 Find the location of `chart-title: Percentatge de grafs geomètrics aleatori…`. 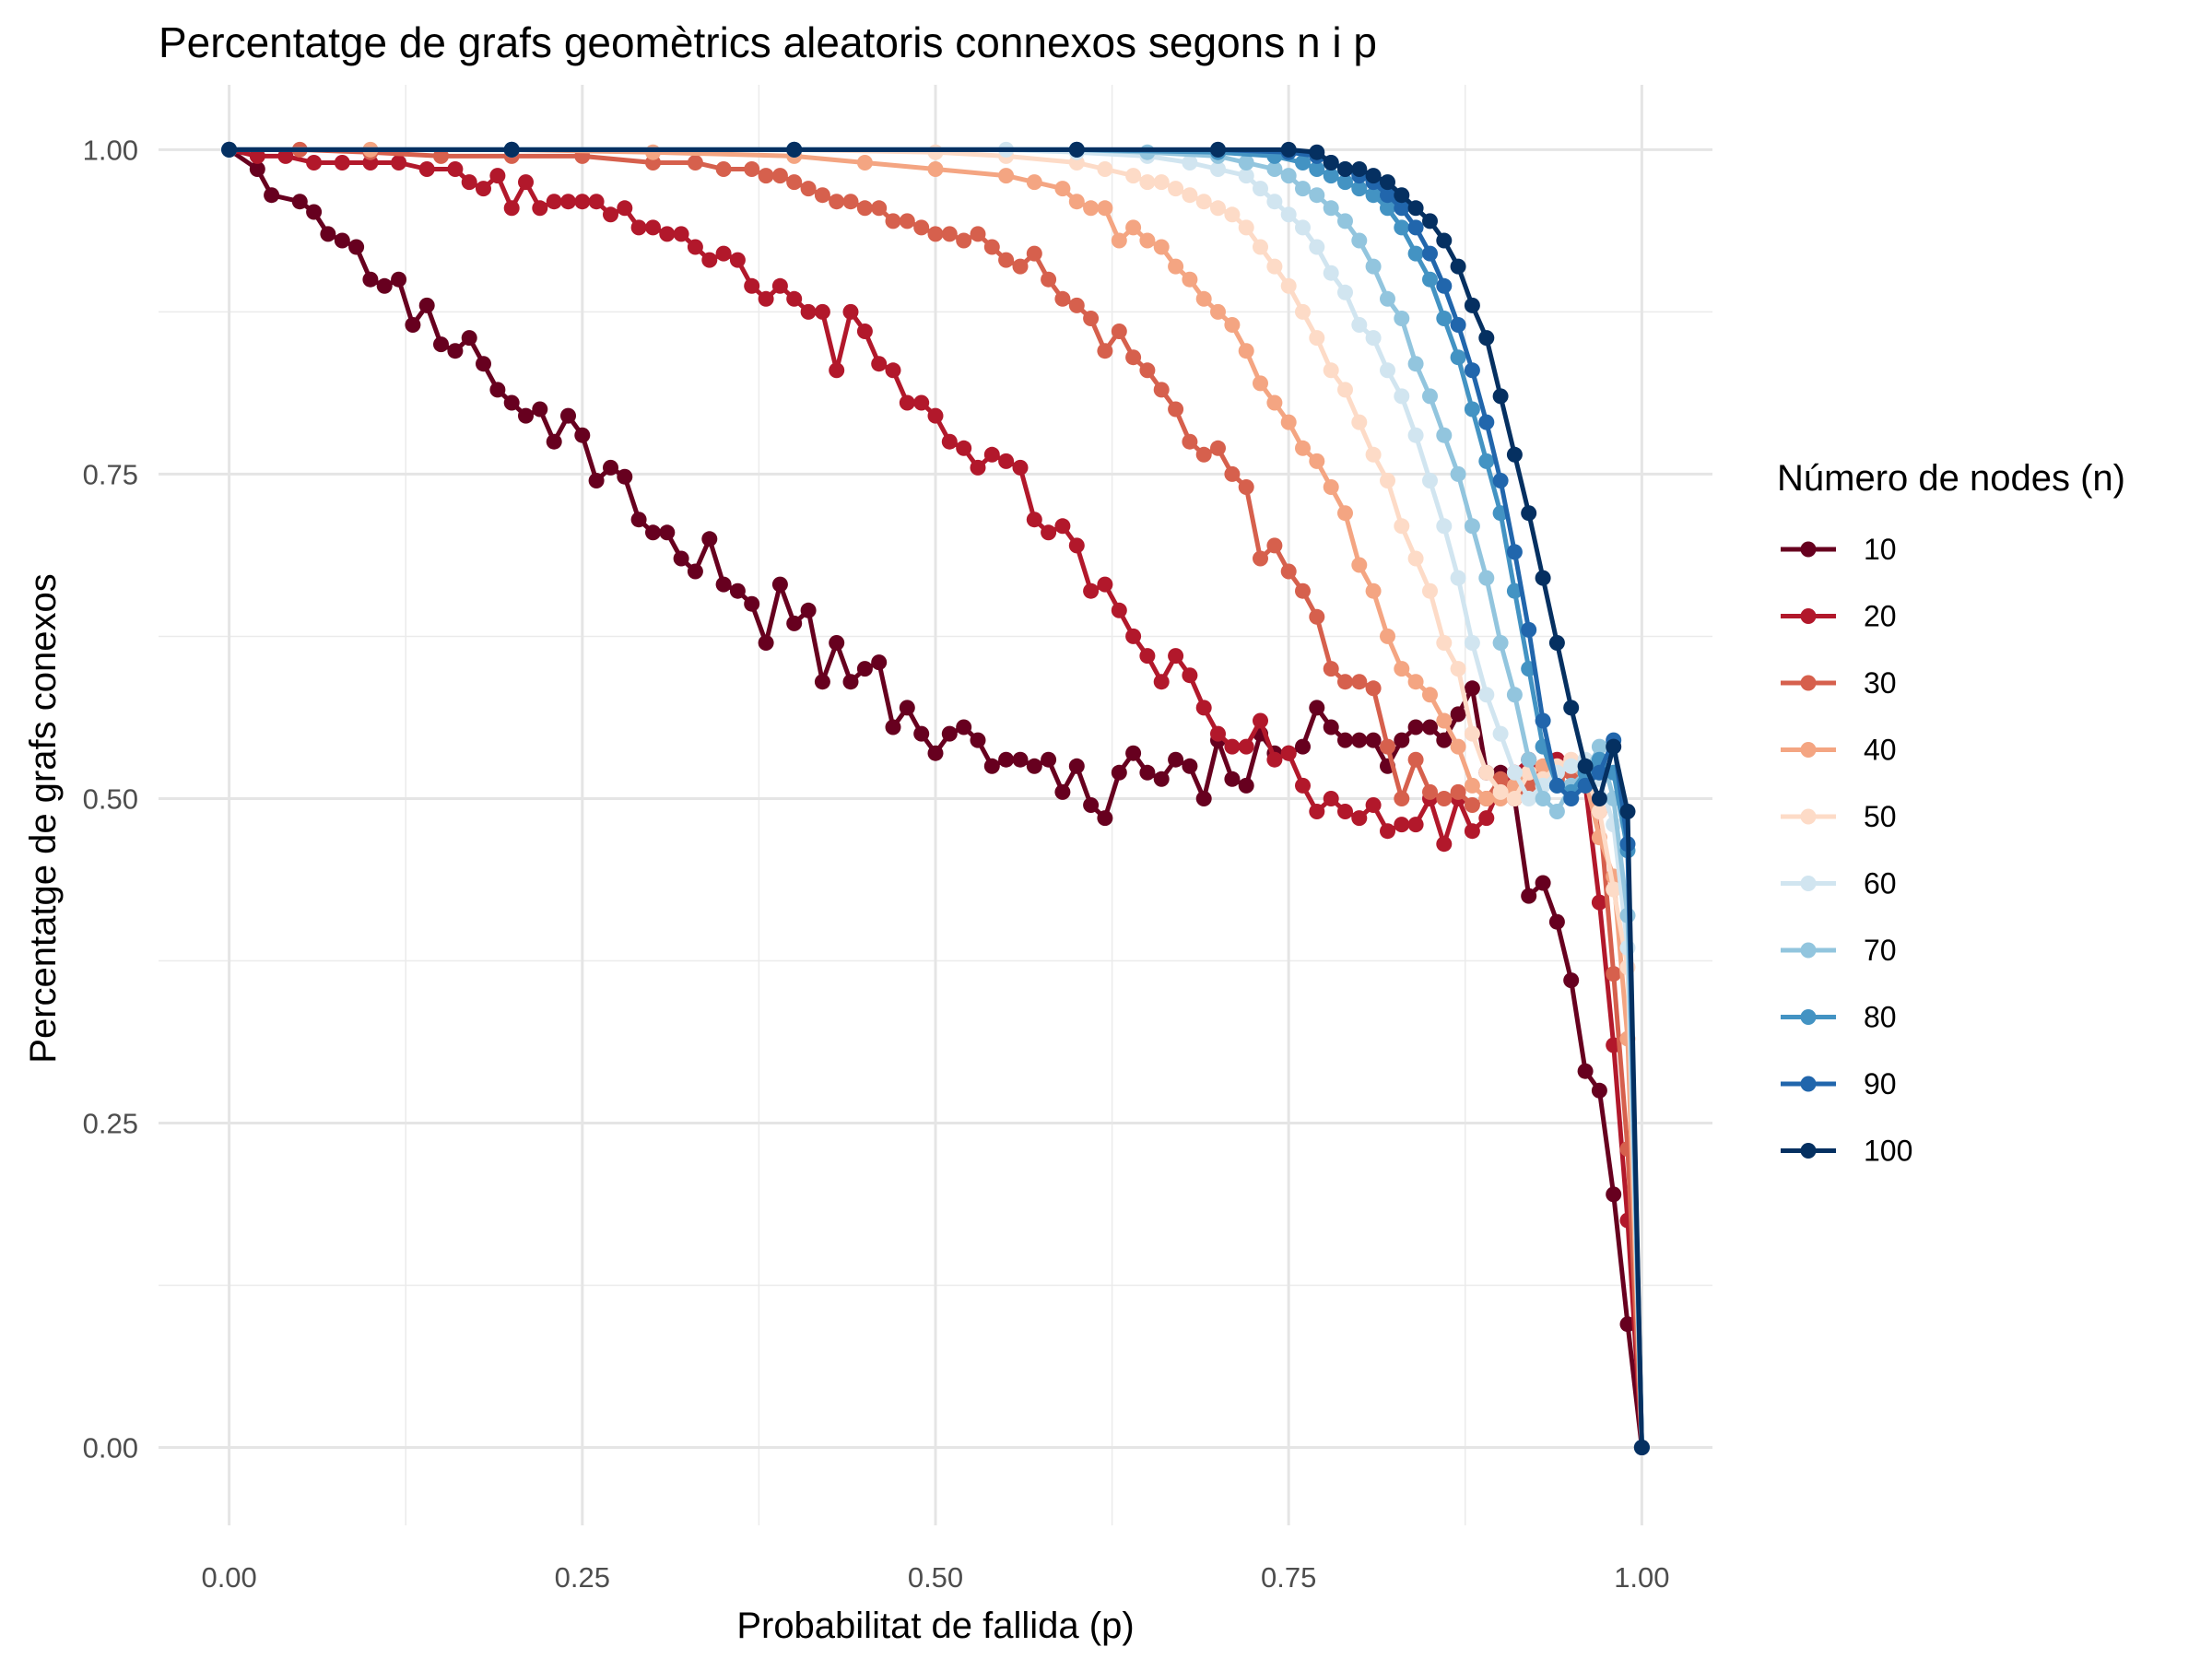

chart-title: Percentatge de grafs geomètrics aleatori… is located at coordinates (768, 42).